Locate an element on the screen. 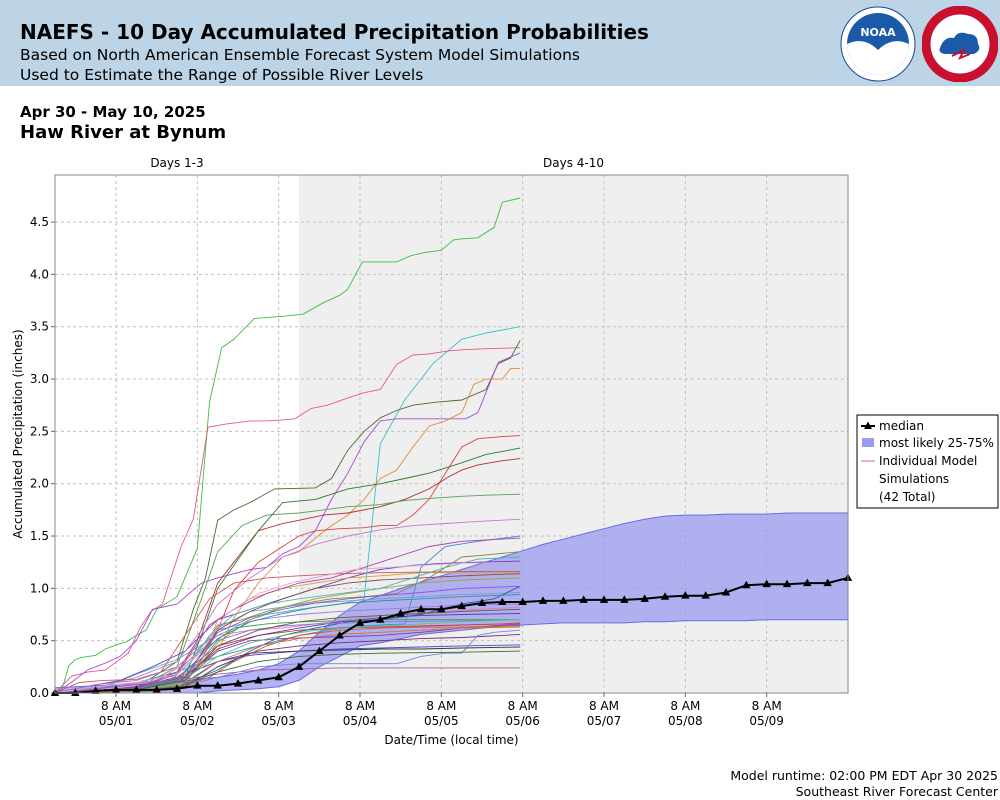 The width and height of the screenshot is (1000, 800). y-tick-label: 4.0 is located at coordinates (39, 274).